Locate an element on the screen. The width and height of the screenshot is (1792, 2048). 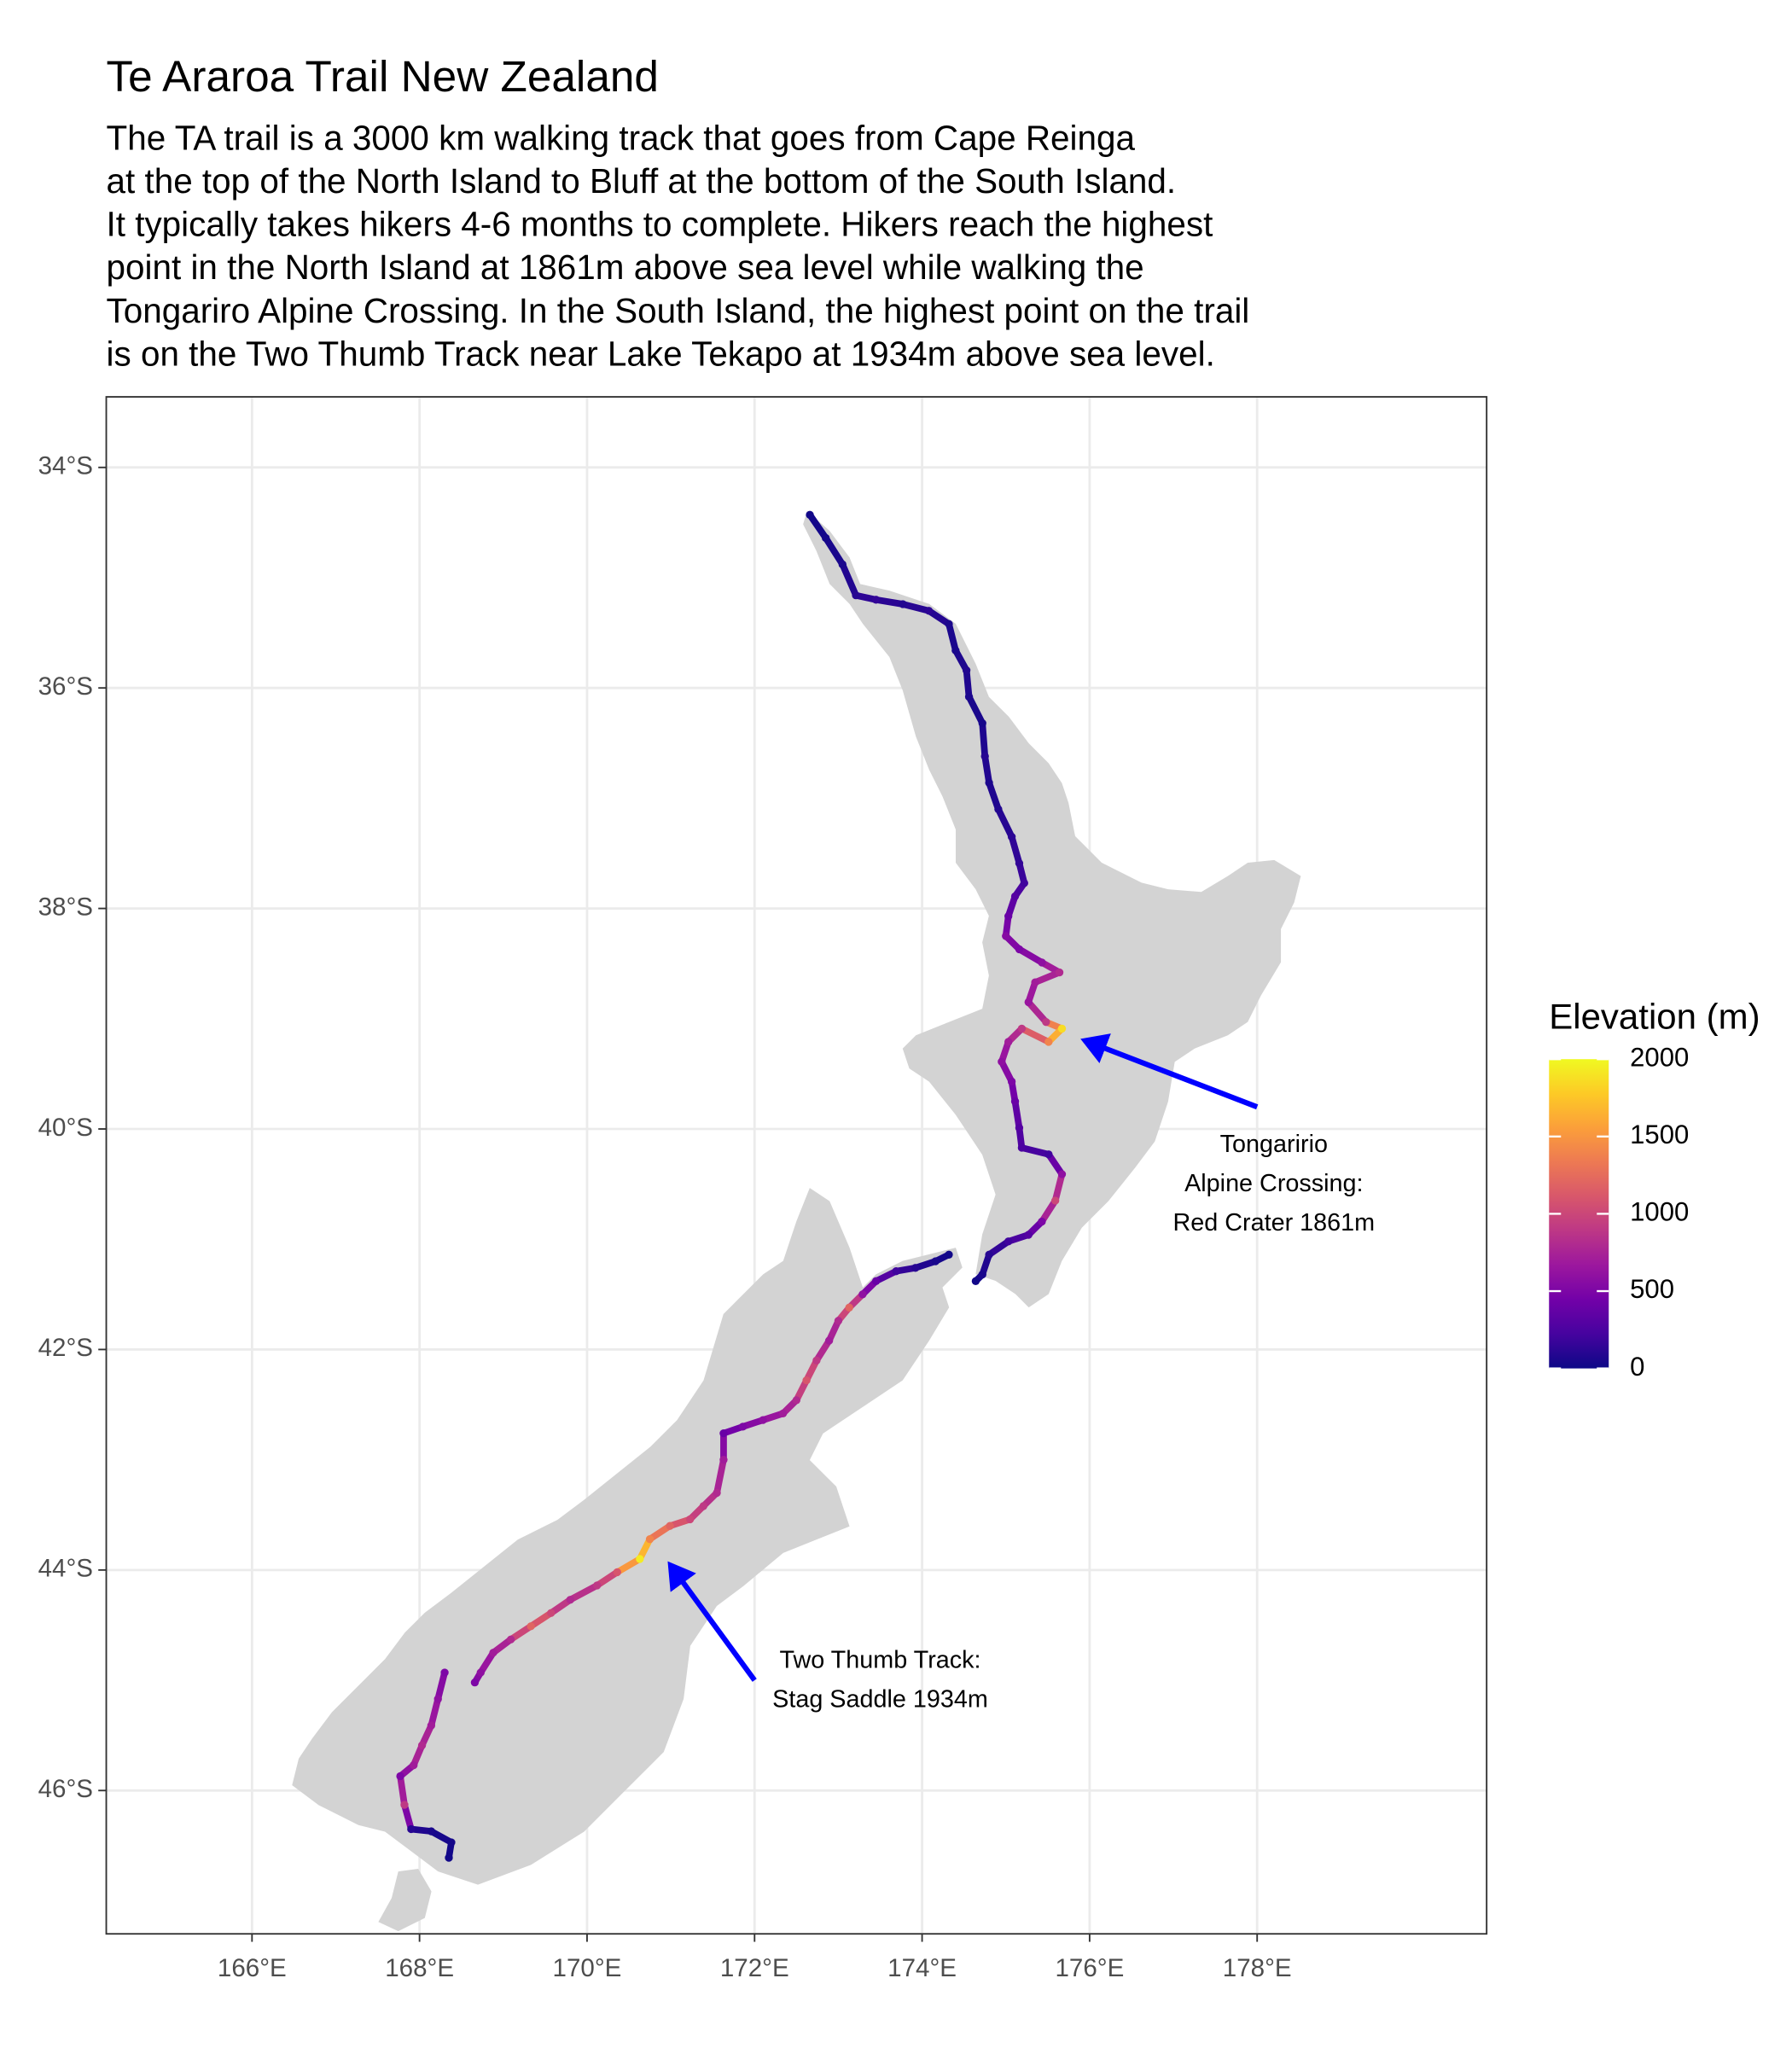
annotation-text: Tongaririo is located at coordinates (1274, 1144).